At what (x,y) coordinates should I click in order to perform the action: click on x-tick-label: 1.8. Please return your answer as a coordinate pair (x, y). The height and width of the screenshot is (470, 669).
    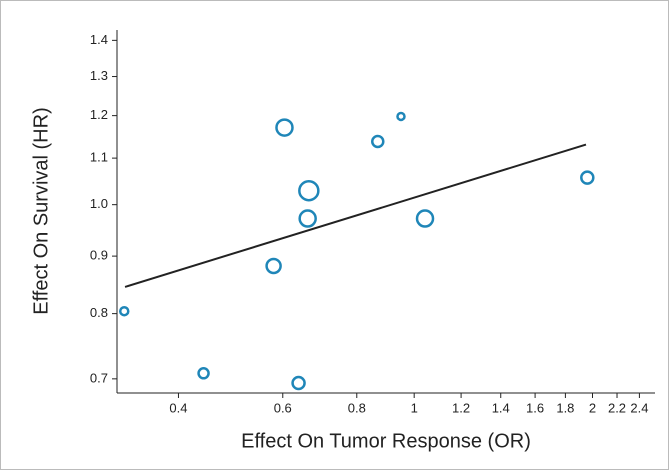
    Looking at the image, I should click on (565, 407).